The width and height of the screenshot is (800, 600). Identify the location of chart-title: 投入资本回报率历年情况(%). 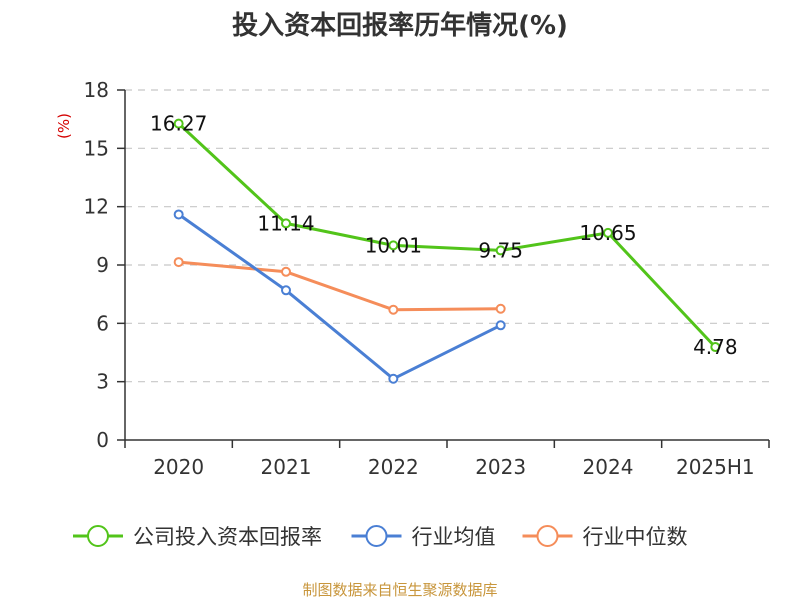
(400, 25).